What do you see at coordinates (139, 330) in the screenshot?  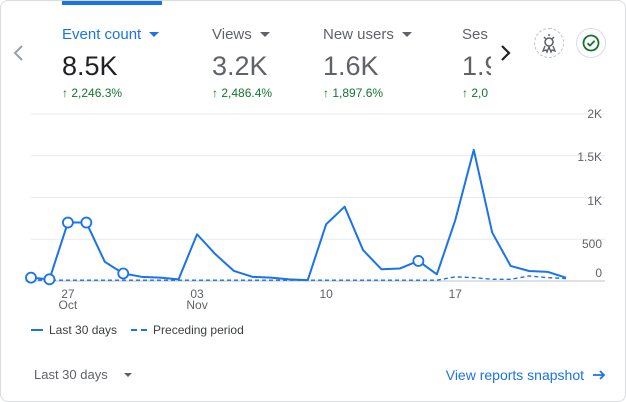 I see `legend-swatch-dashed` at bounding box center [139, 330].